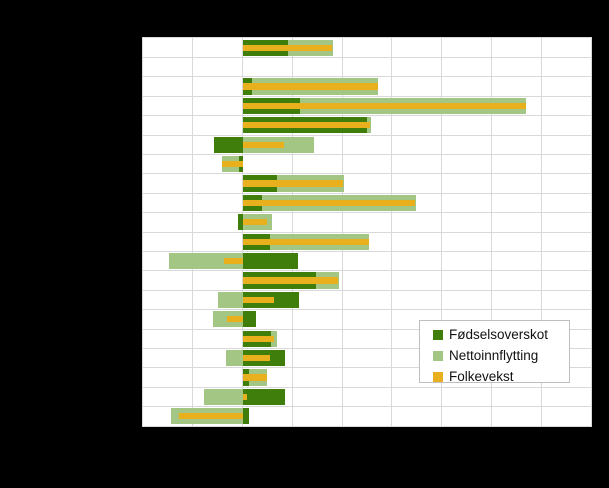 Image resolution: width=609 pixels, height=488 pixels. Describe the element at coordinates (494, 355) in the screenshot. I see `legend-label-nettoinnflytting: Nettoinnflytting` at that location.